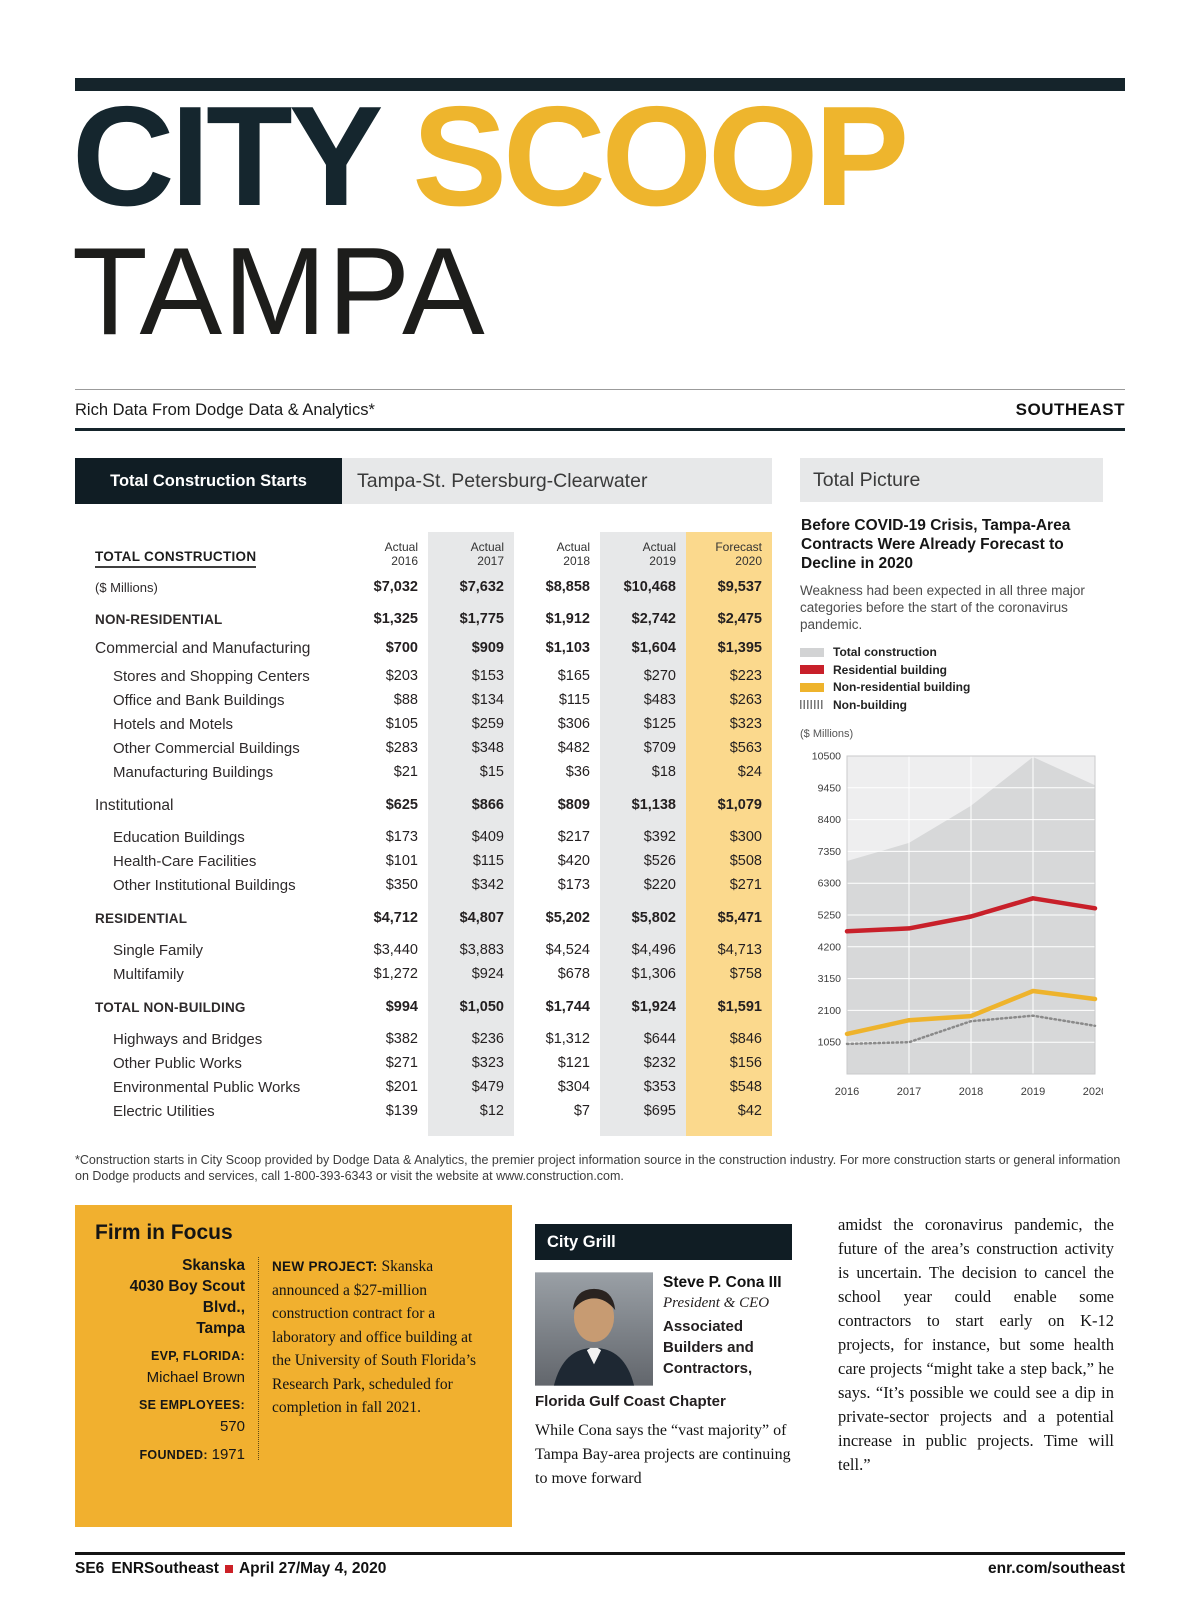 The width and height of the screenshot is (1200, 1600). What do you see at coordinates (729, 748) in the screenshot?
I see `cell-value: $563` at bounding box center [729, 748].